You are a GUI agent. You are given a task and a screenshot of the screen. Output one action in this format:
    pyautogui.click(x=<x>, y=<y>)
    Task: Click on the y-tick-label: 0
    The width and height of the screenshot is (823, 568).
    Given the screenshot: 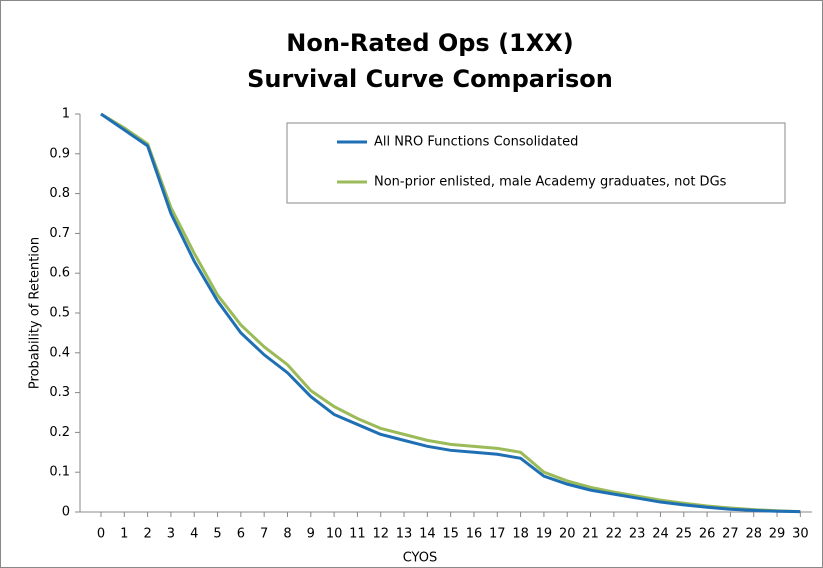 What is the action you would take?
    pyautogui.click(x=66, y=512)
    